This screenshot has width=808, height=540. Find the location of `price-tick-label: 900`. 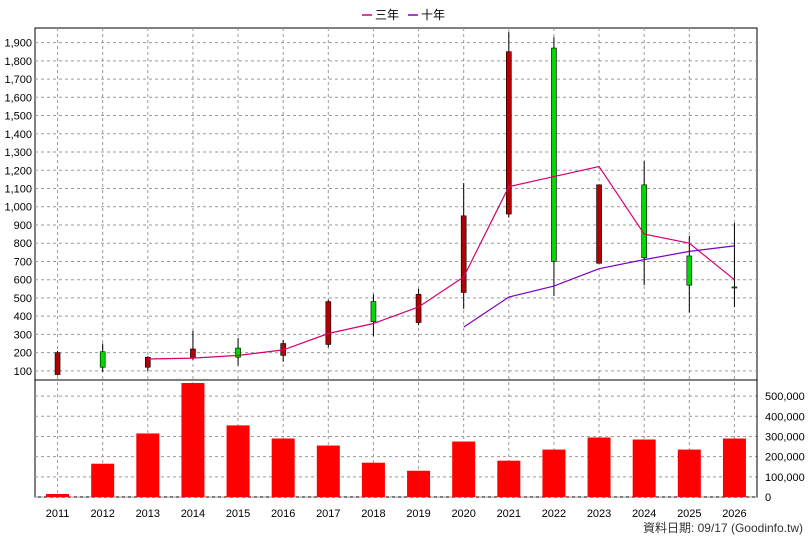

price-tick-label: 900 is located at coordinates (23, 226).